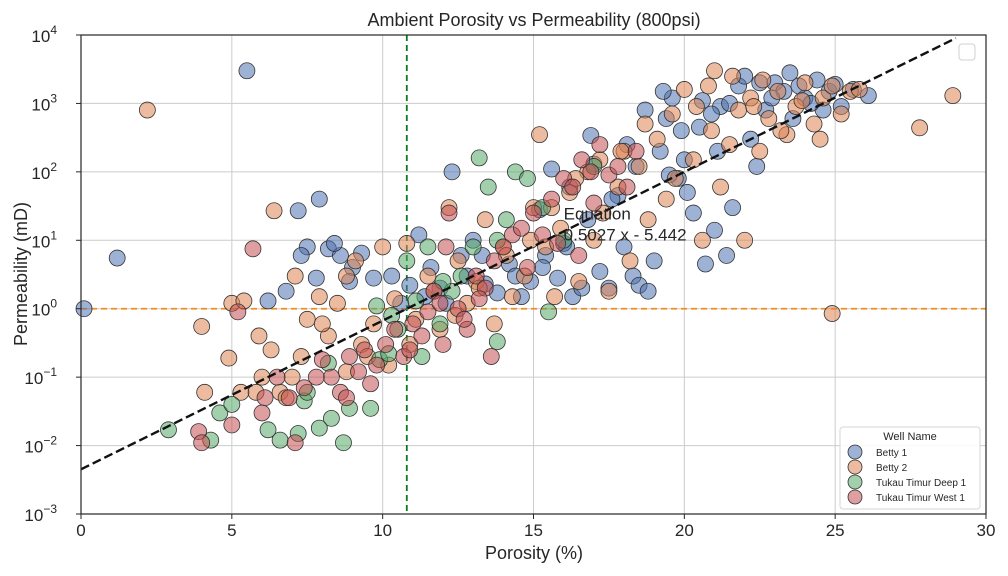 This screenshot has height=576, width=1008. I want to click on x-axis-ticks: 0 5 10 15 20 25 30, so click(535, 527).